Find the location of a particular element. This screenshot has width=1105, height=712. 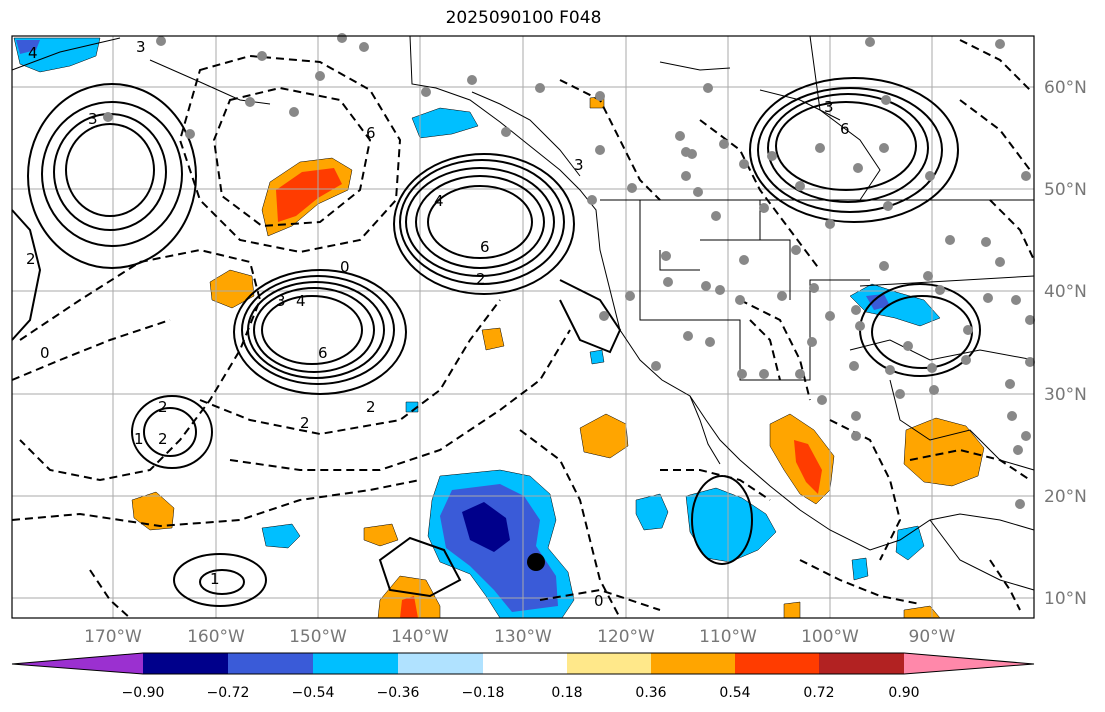

colorbar-outline is located at coordinates (523, 663).